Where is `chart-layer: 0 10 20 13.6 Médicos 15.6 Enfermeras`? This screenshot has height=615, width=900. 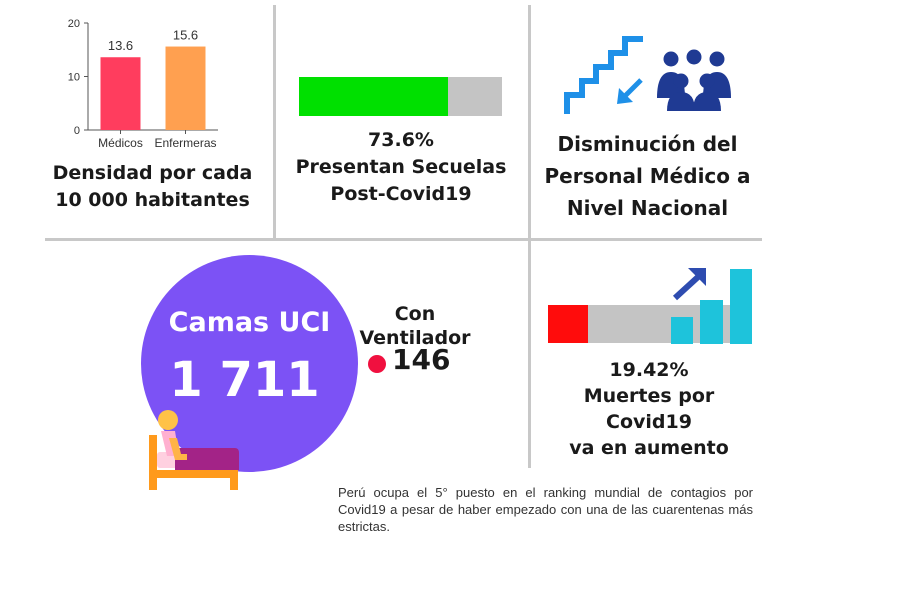 chart-layer: 0 10 20 13.6 Médicos 15.6 Enfermeras is located at coordinates (143, 84).